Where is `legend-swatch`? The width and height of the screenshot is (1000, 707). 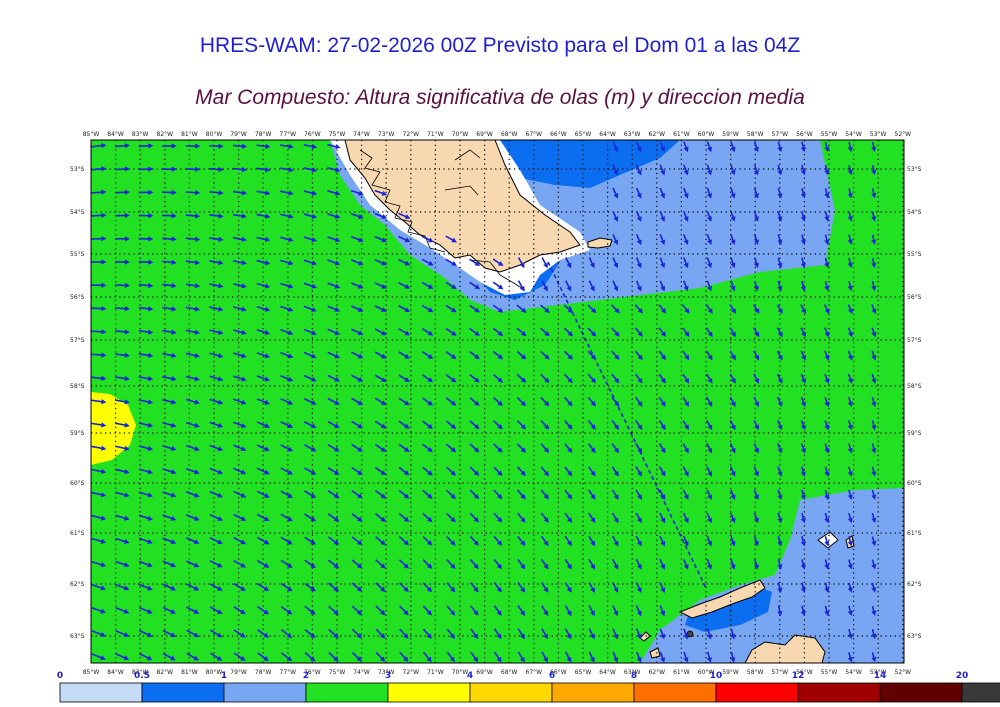
legend-swatch is located at coordinates (980, 692).